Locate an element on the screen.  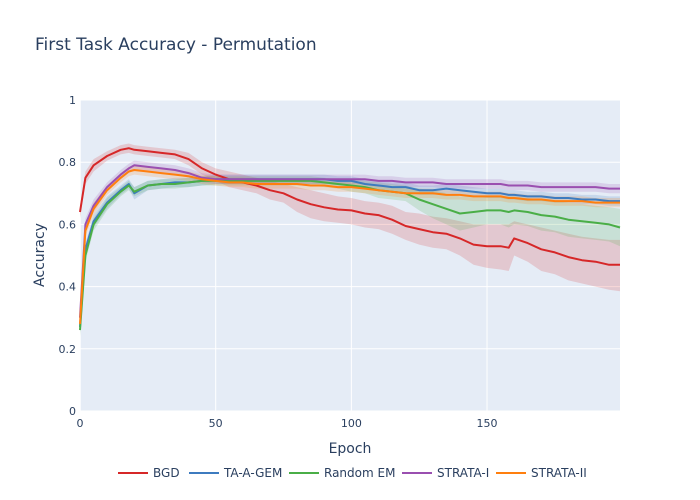
y-tick-label: 0 is located at coordinates (72, 411).